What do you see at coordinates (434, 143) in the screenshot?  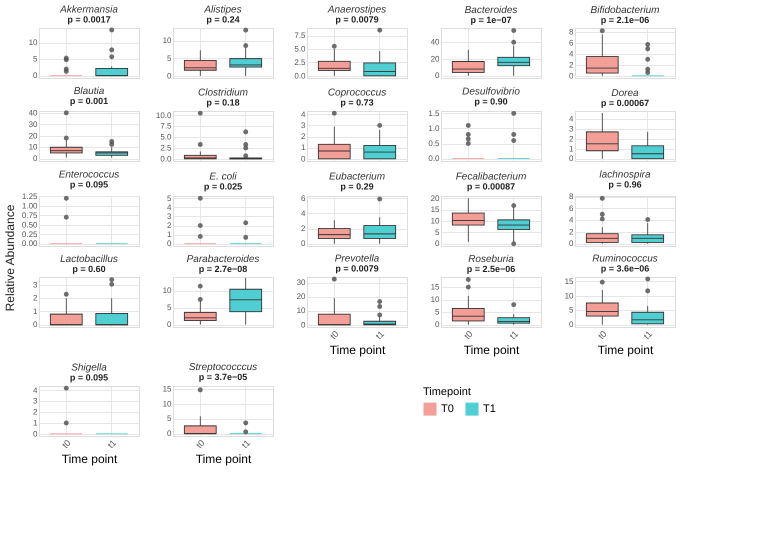 I see `y-tick-label: 0.5` at bounding box center [434, 143].